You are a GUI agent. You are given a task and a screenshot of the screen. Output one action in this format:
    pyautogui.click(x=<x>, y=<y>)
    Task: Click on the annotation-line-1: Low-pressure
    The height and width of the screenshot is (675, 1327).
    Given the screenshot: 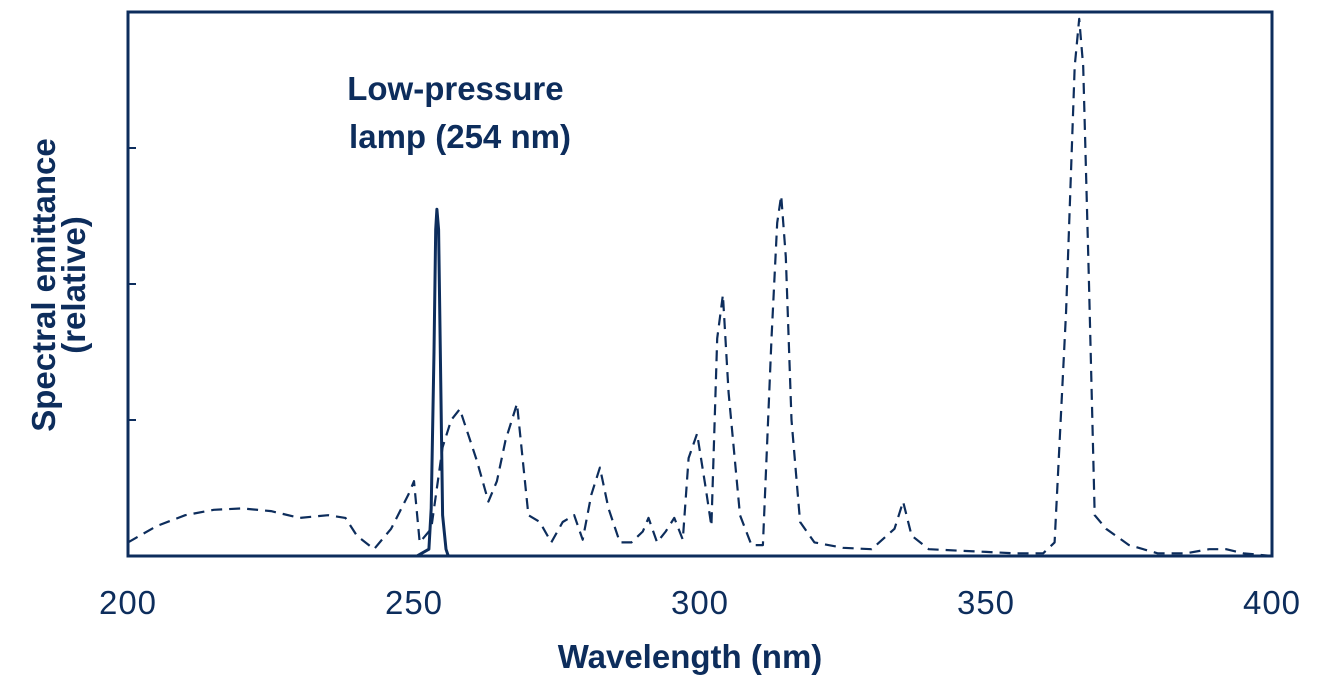 What is the action you would take?
    pyautogui.click(x=455, y=88)
    